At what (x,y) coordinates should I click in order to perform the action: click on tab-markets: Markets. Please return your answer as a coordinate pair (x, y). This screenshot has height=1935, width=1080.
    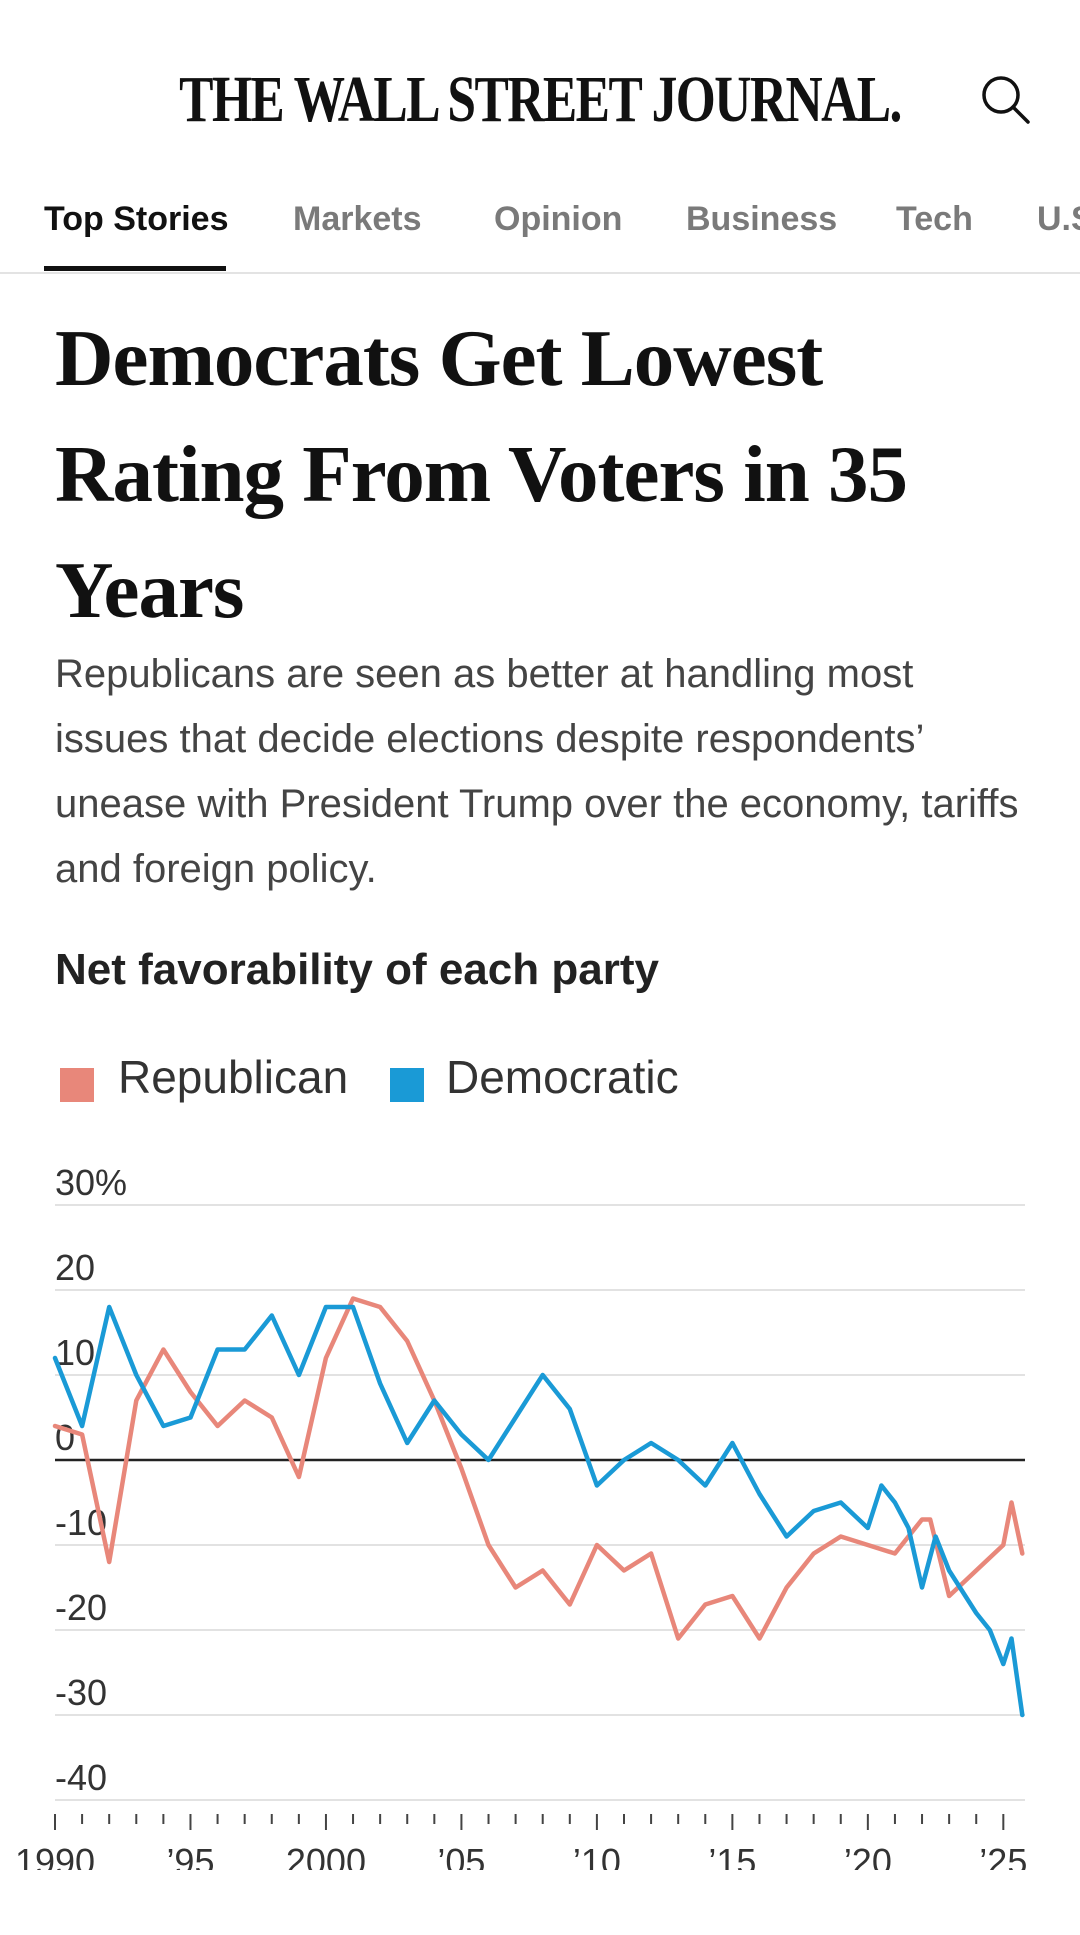
    Looking at the image, I should click on (357, 219).